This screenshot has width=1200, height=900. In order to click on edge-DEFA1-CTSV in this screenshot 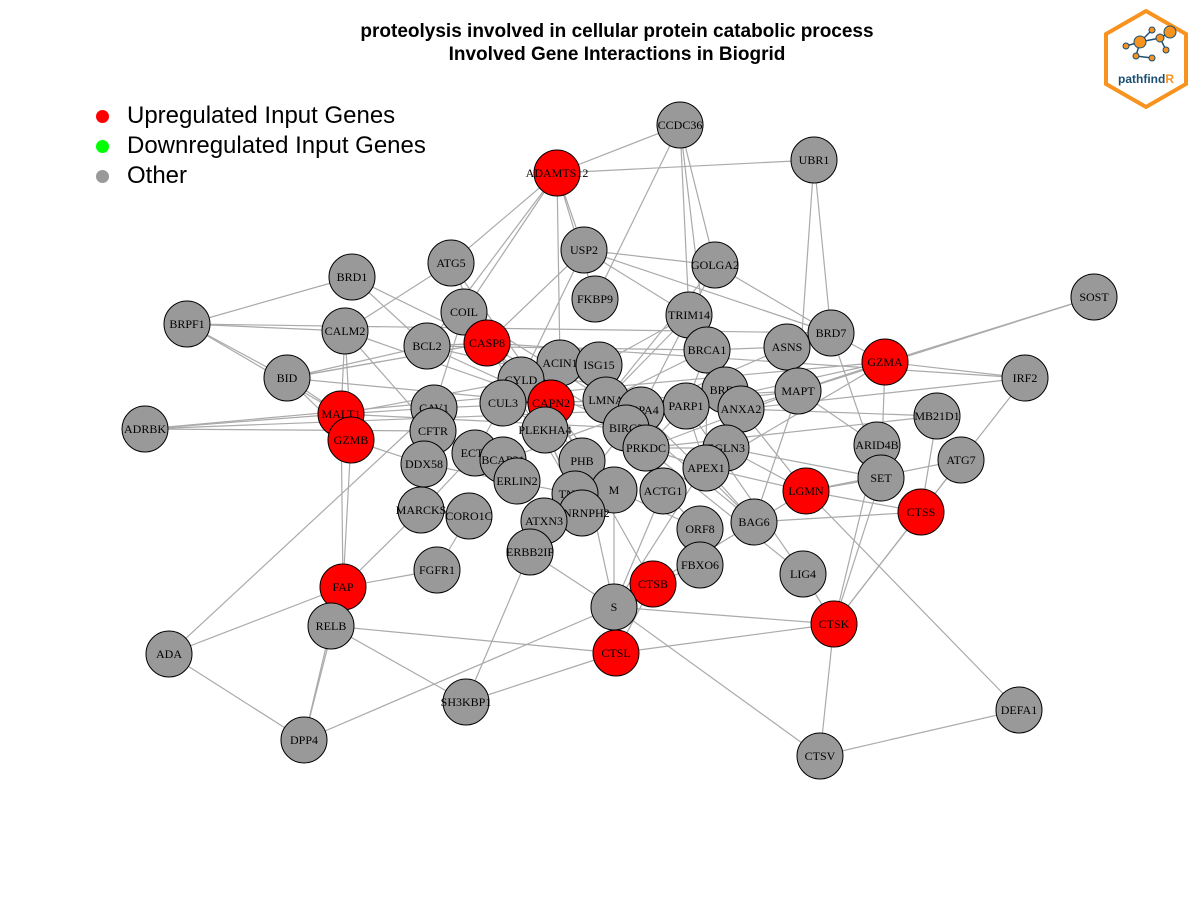, I will do `click(919, 733)`.